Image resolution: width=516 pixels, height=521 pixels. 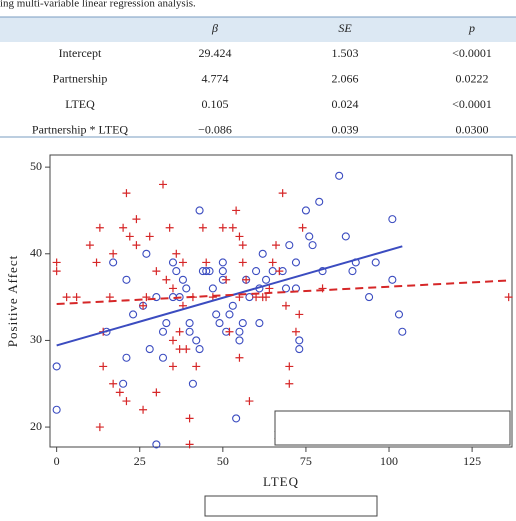 What do you see at coordinates (345, 129) in the screenshot?
I see `table-cell: 0.039` at bounding box center [345, 129].